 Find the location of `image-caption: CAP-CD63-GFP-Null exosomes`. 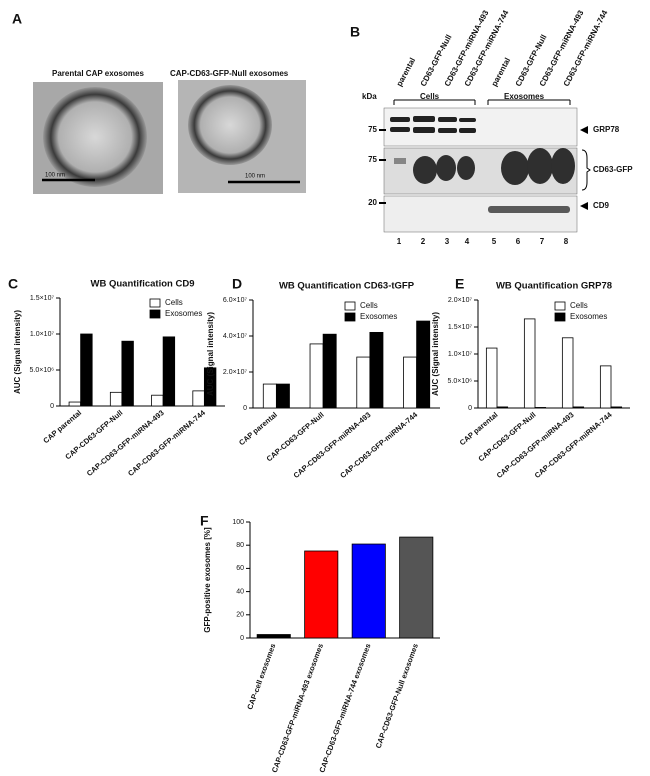

image-caption: CAP-CD63-GFP-Null exosomes is located at coordinates (229, 73).